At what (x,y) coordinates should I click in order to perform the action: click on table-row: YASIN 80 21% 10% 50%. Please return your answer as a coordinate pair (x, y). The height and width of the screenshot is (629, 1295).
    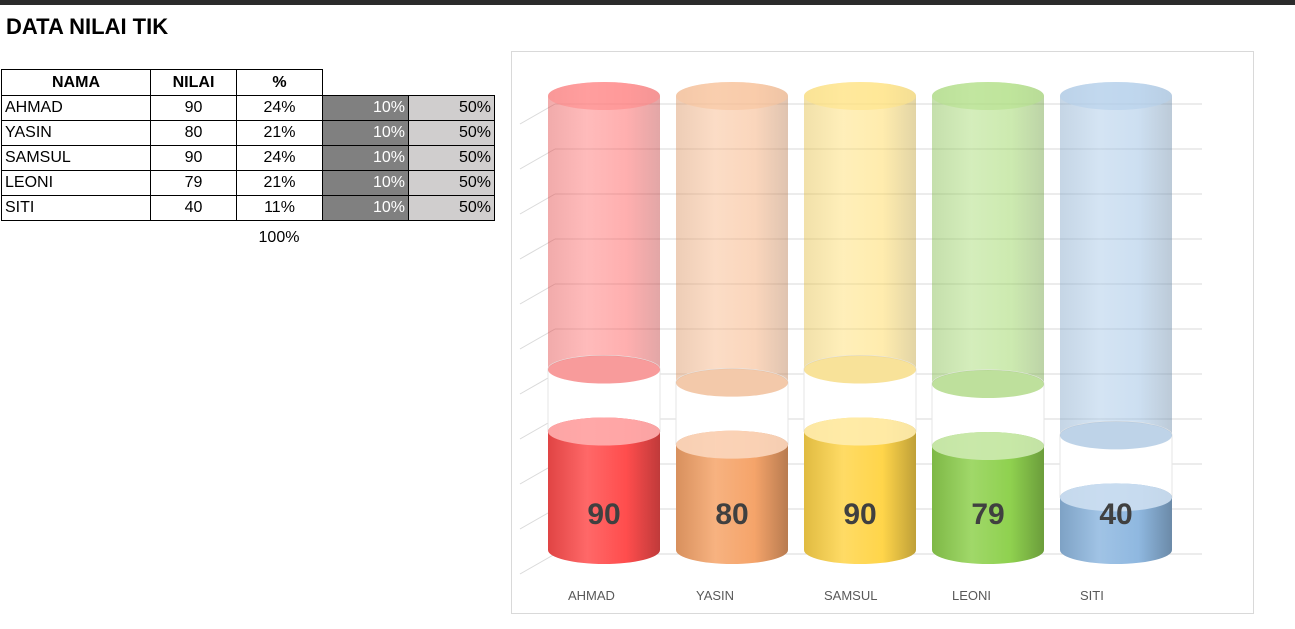
    Looking at the image, I should click on (248, 133).